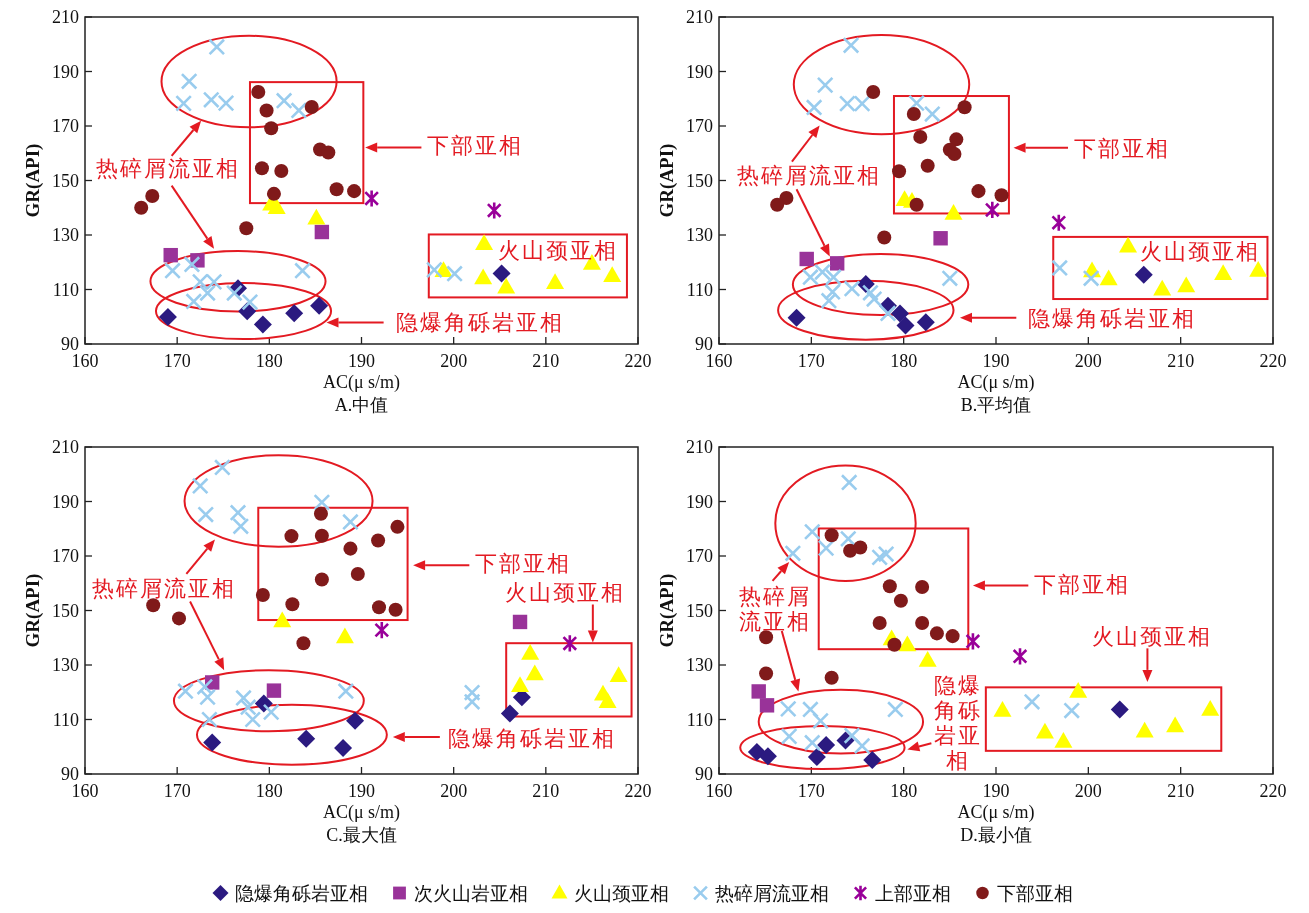 The height and width of the screenshot is (913, 1309). What do you see at coordinates (532, 739) in the screenshot?
I see `annotation: 隐爆角砾岩亚相` at bounding box center [532, 739].